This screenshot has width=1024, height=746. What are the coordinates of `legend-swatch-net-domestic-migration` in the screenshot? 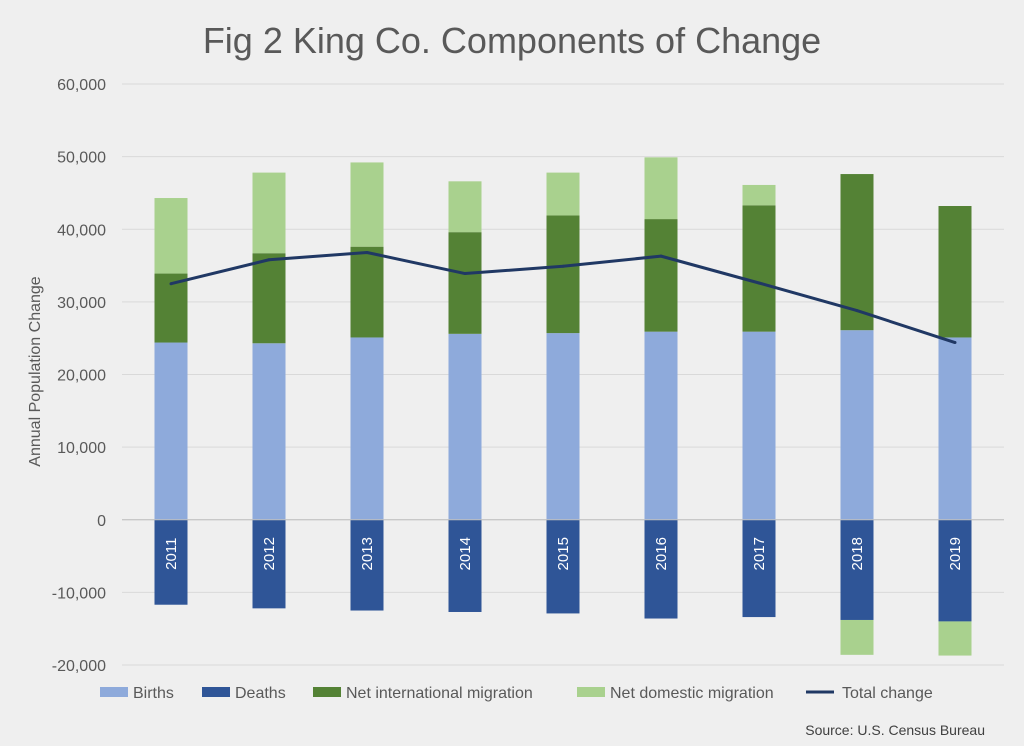 It's located at (591, 692).